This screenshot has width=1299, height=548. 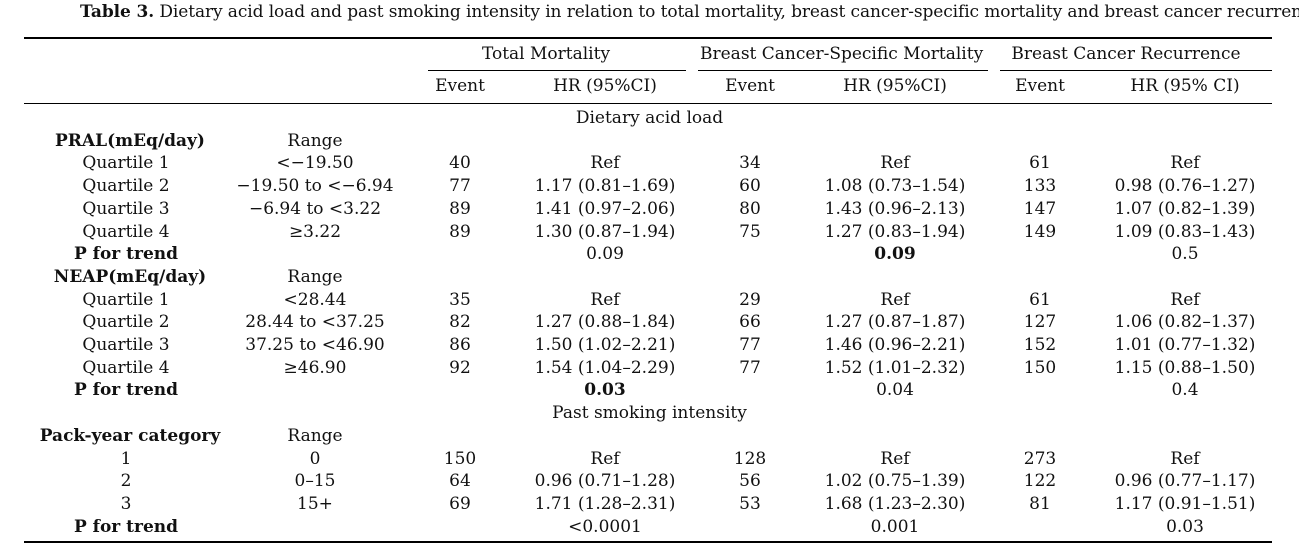 I want to click on row-label: Quartile 4, so click(x=126, y=367).